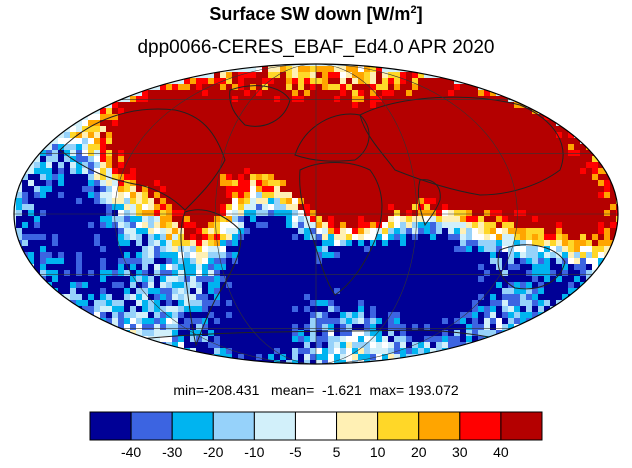  I want to click on colorbar-tick-label: -20, so click(213, 452).